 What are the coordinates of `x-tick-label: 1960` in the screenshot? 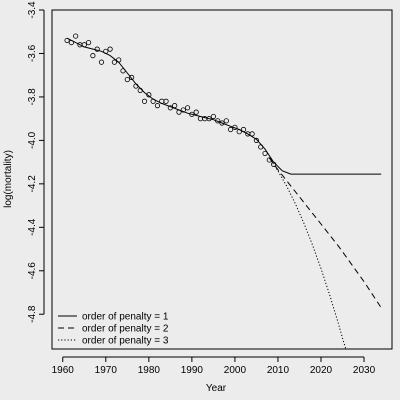 It's located at (63, 370).